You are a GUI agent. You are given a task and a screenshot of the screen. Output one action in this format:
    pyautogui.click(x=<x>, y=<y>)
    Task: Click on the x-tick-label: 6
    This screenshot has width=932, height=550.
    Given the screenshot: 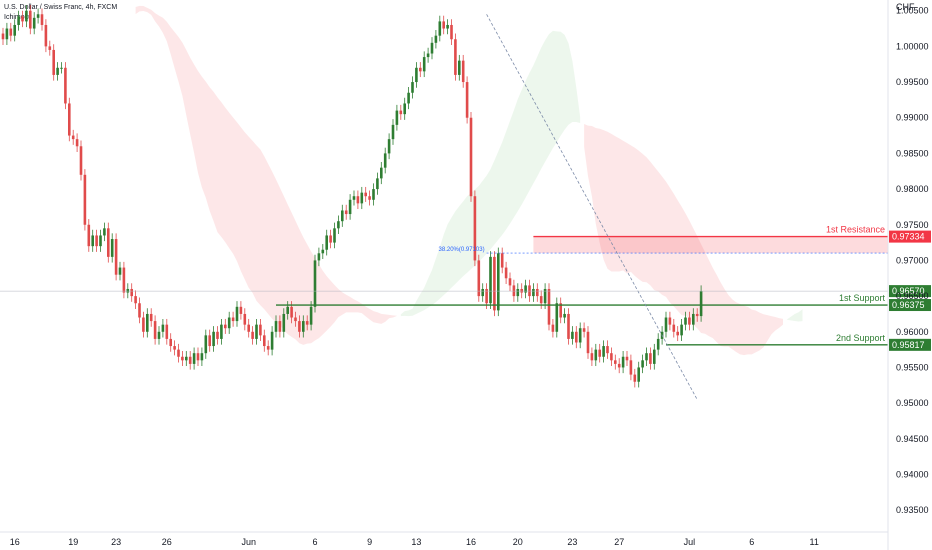 What is the action you would take?
    pyautogui.click(x=751, y=542)
    